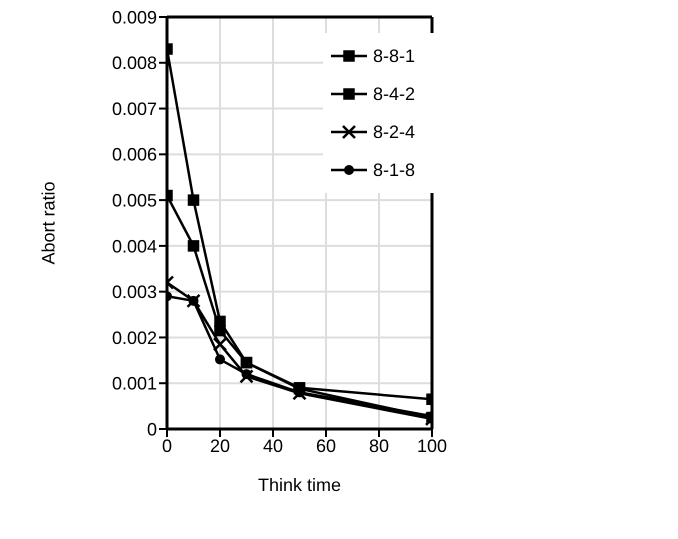  I want to click on y-tick-label: 0.004, so click(134, 246).